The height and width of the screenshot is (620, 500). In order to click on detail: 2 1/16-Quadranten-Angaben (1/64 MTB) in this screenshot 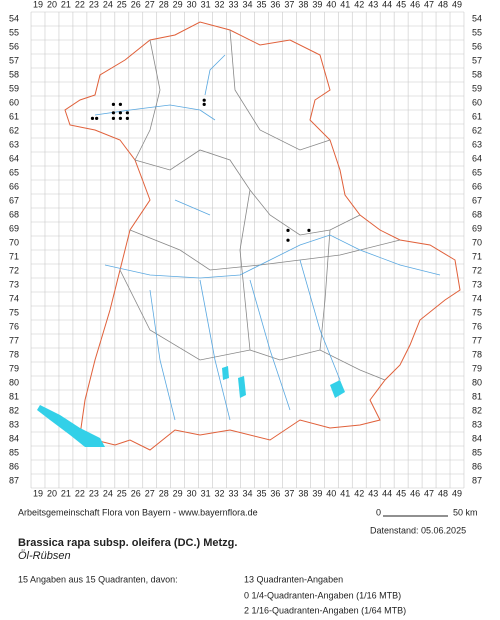, I will do `click(325, 610)`.